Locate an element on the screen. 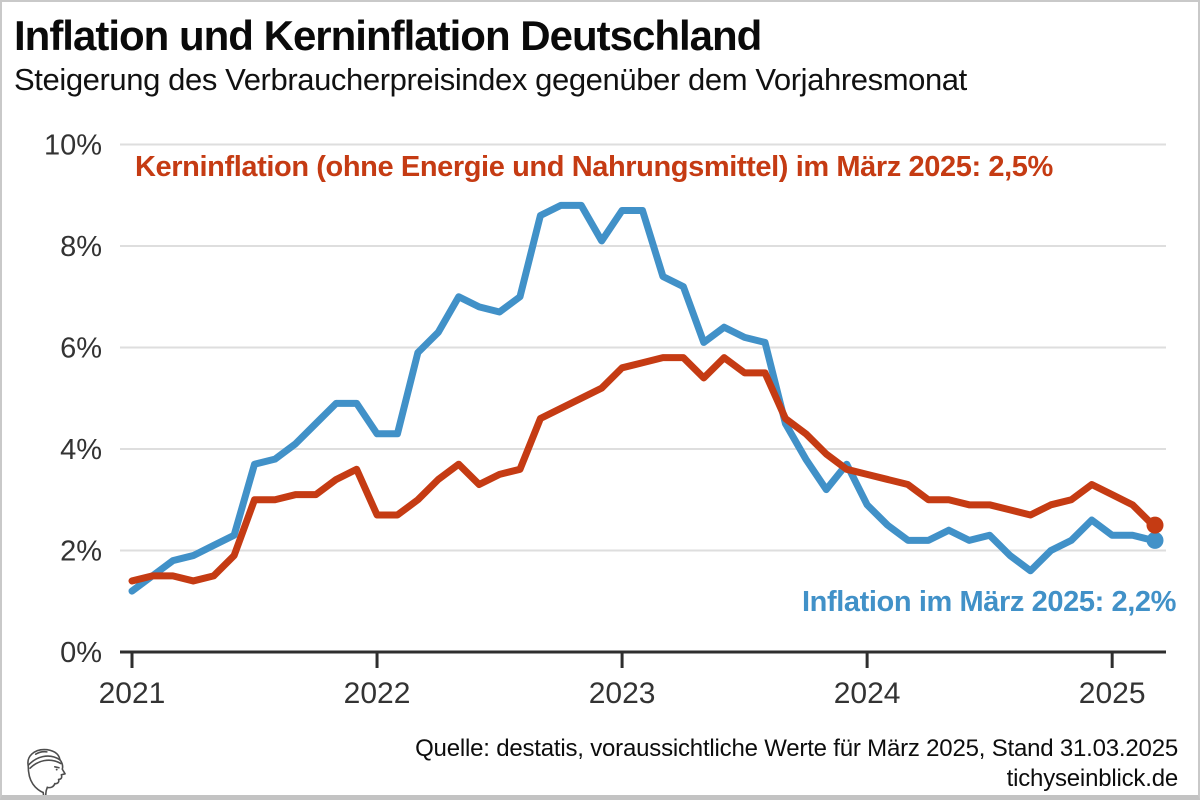 The width and height of the screenshot is (1200, 800). x-tick-label-2023: 2023 is located at coordinates (622, 693).